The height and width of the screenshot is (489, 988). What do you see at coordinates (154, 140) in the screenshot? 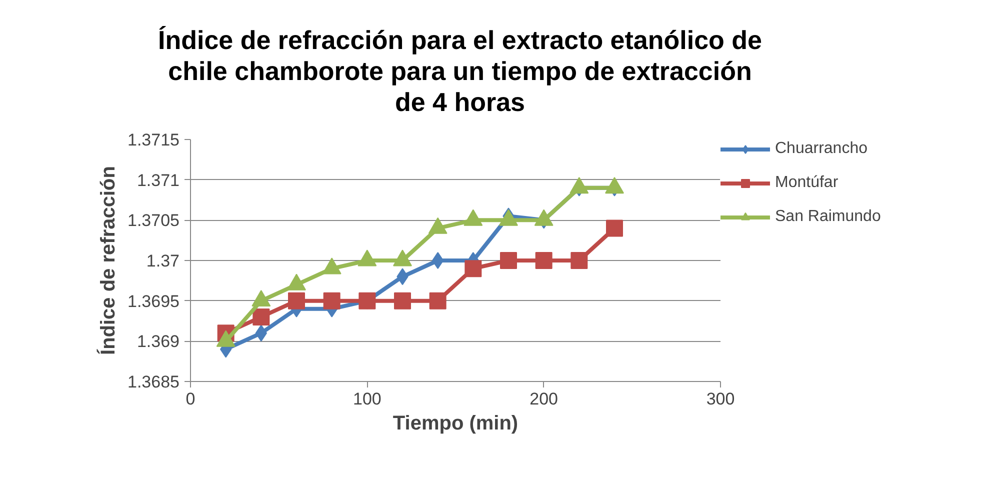
I see `y-tick-label: 1.3715` at bounding box center [154, 140].